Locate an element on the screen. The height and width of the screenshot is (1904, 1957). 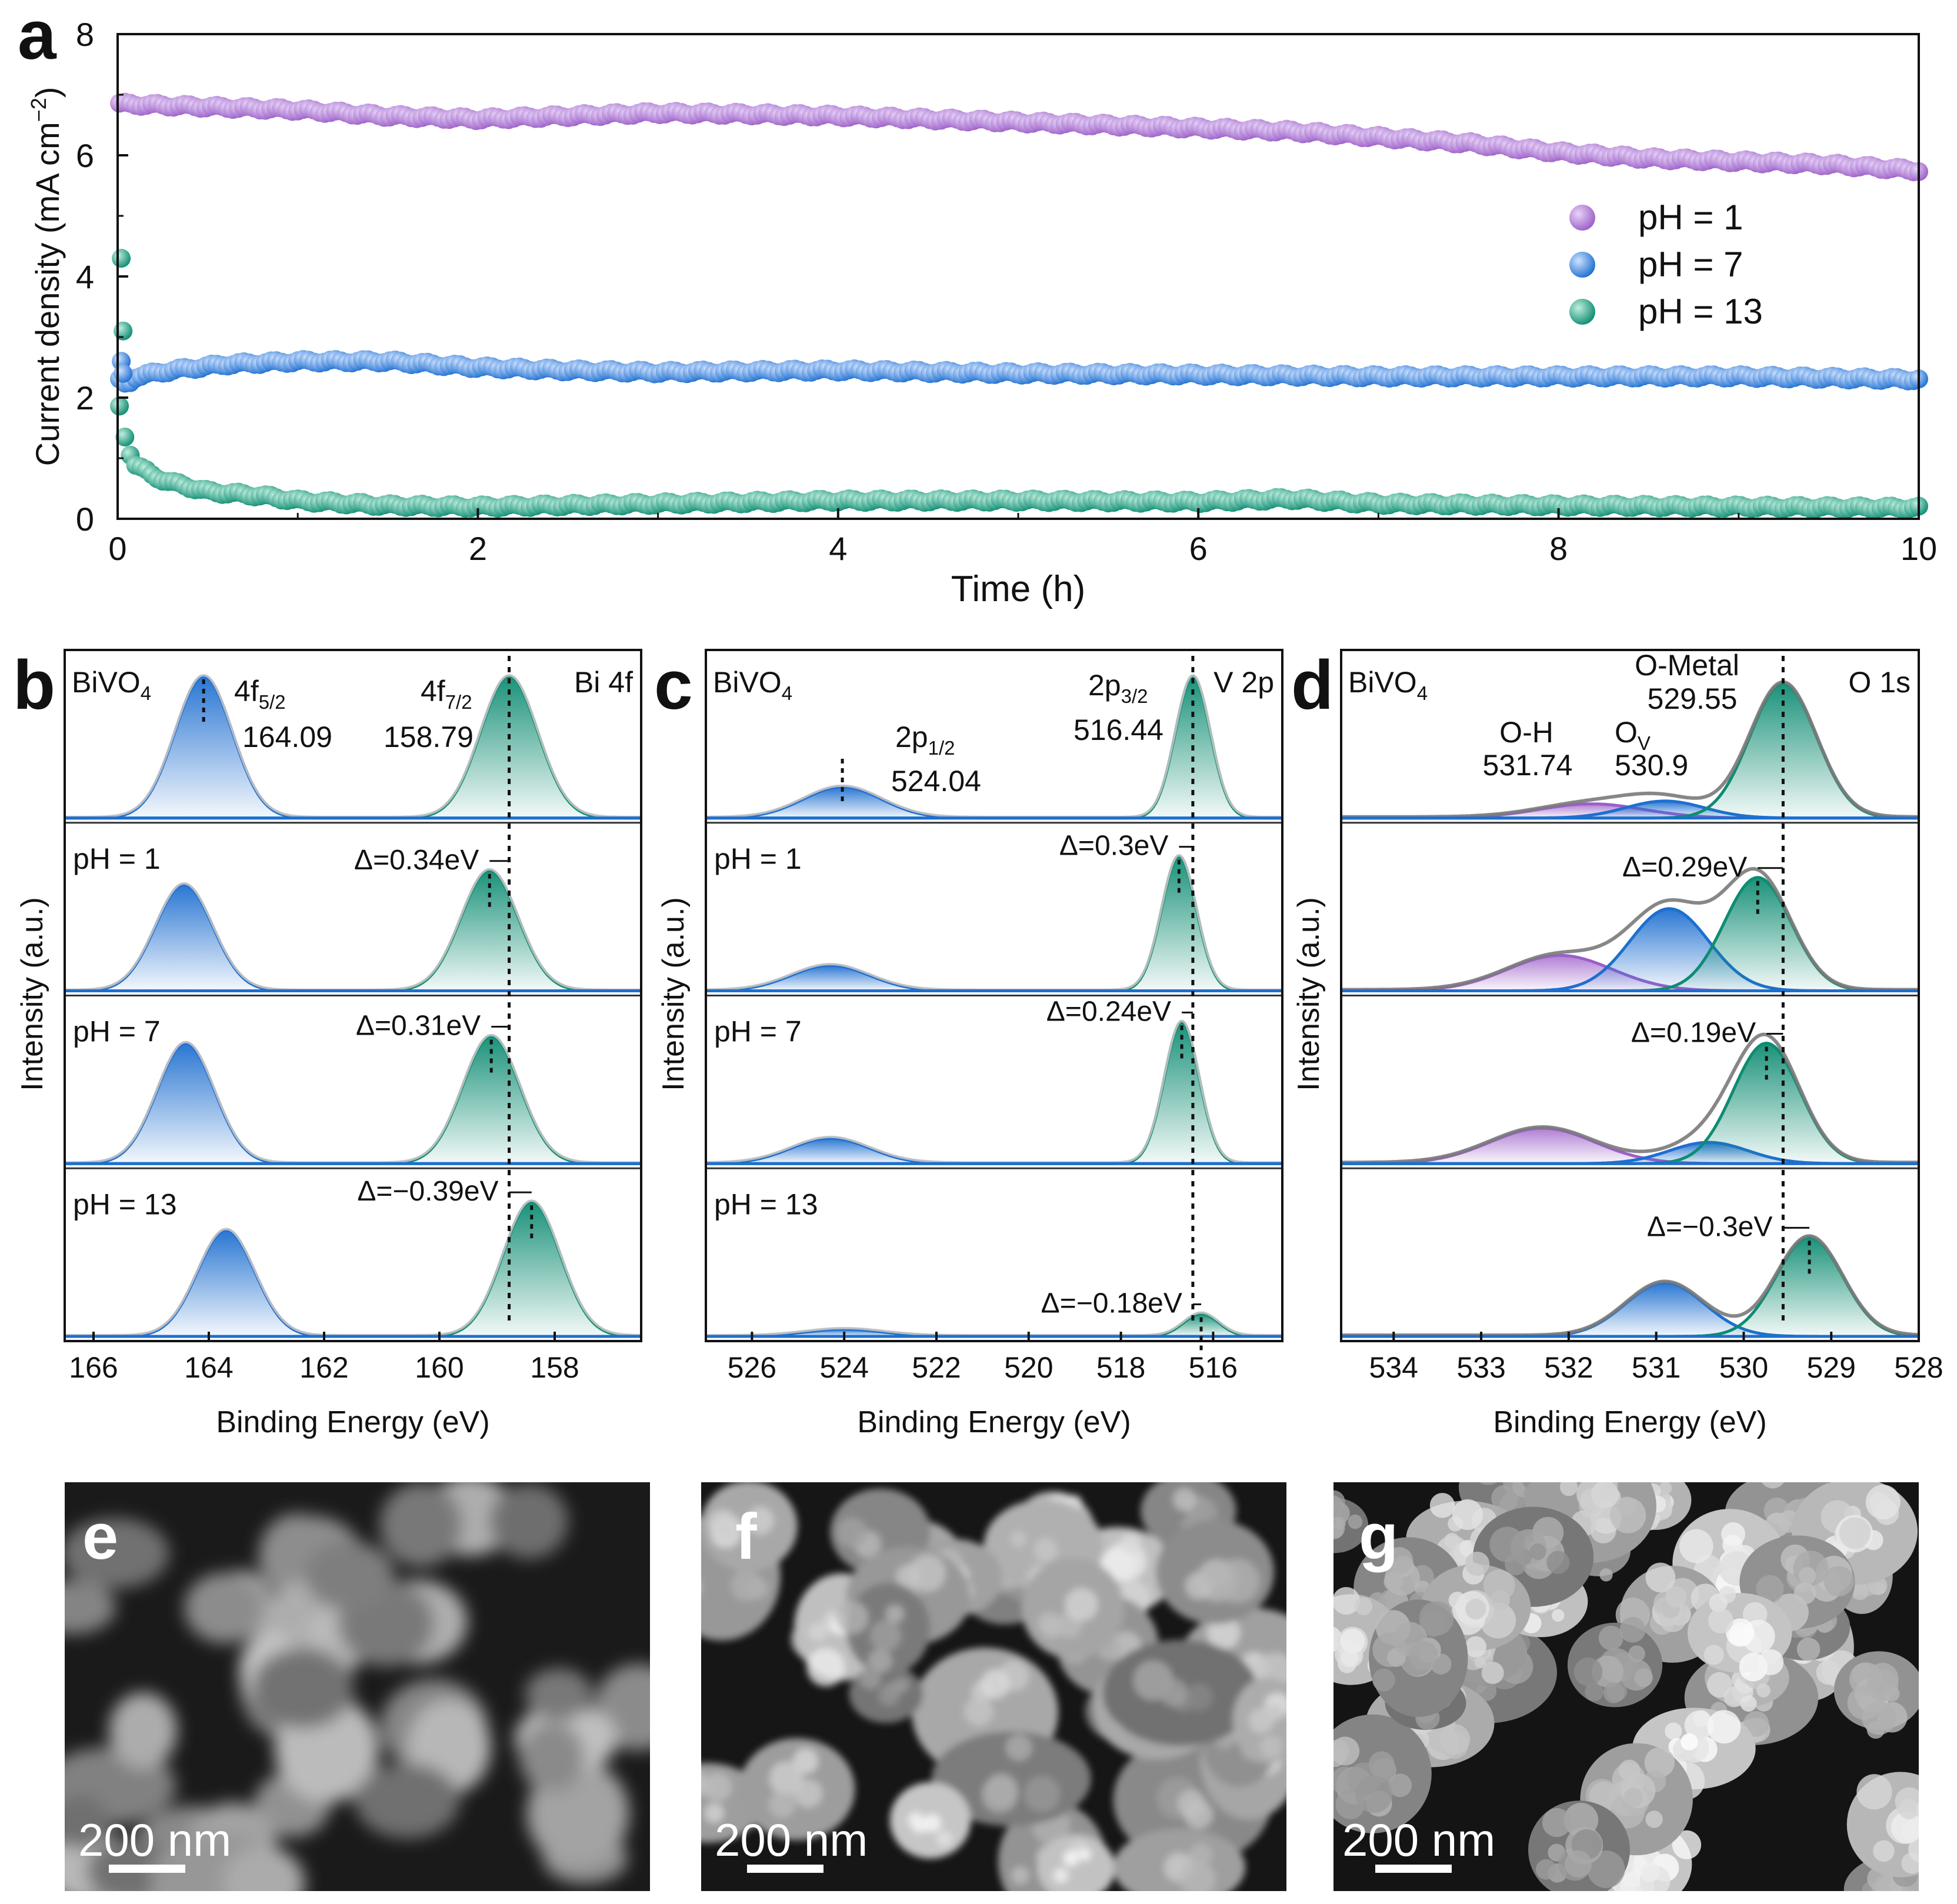
row-label-b: pH = 13 is located at coordinates (125, 1204).